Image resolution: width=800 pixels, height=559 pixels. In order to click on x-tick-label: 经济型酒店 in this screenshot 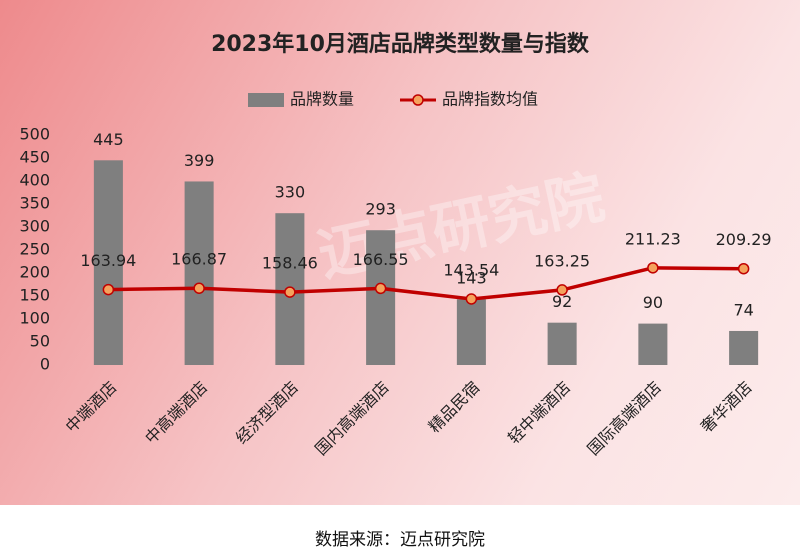, I will do `click(267, 413)`.